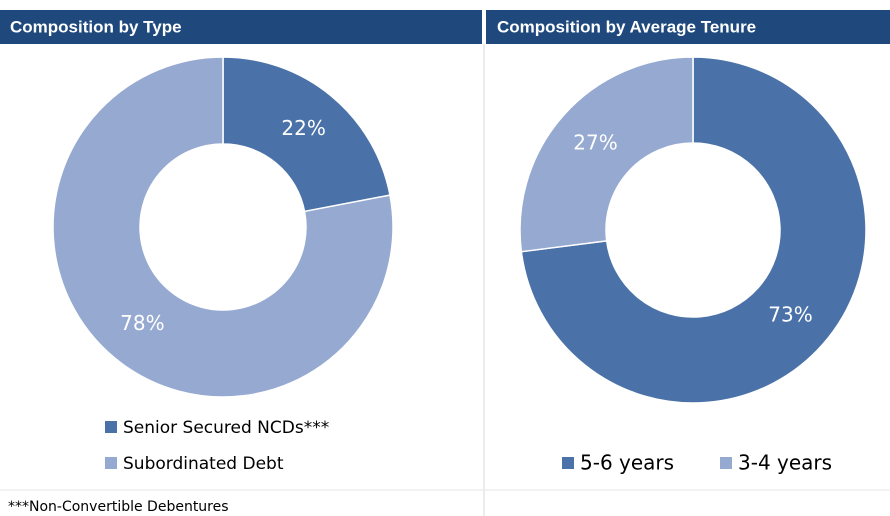  I want to click on data-label: 78%, so click(142, 323).